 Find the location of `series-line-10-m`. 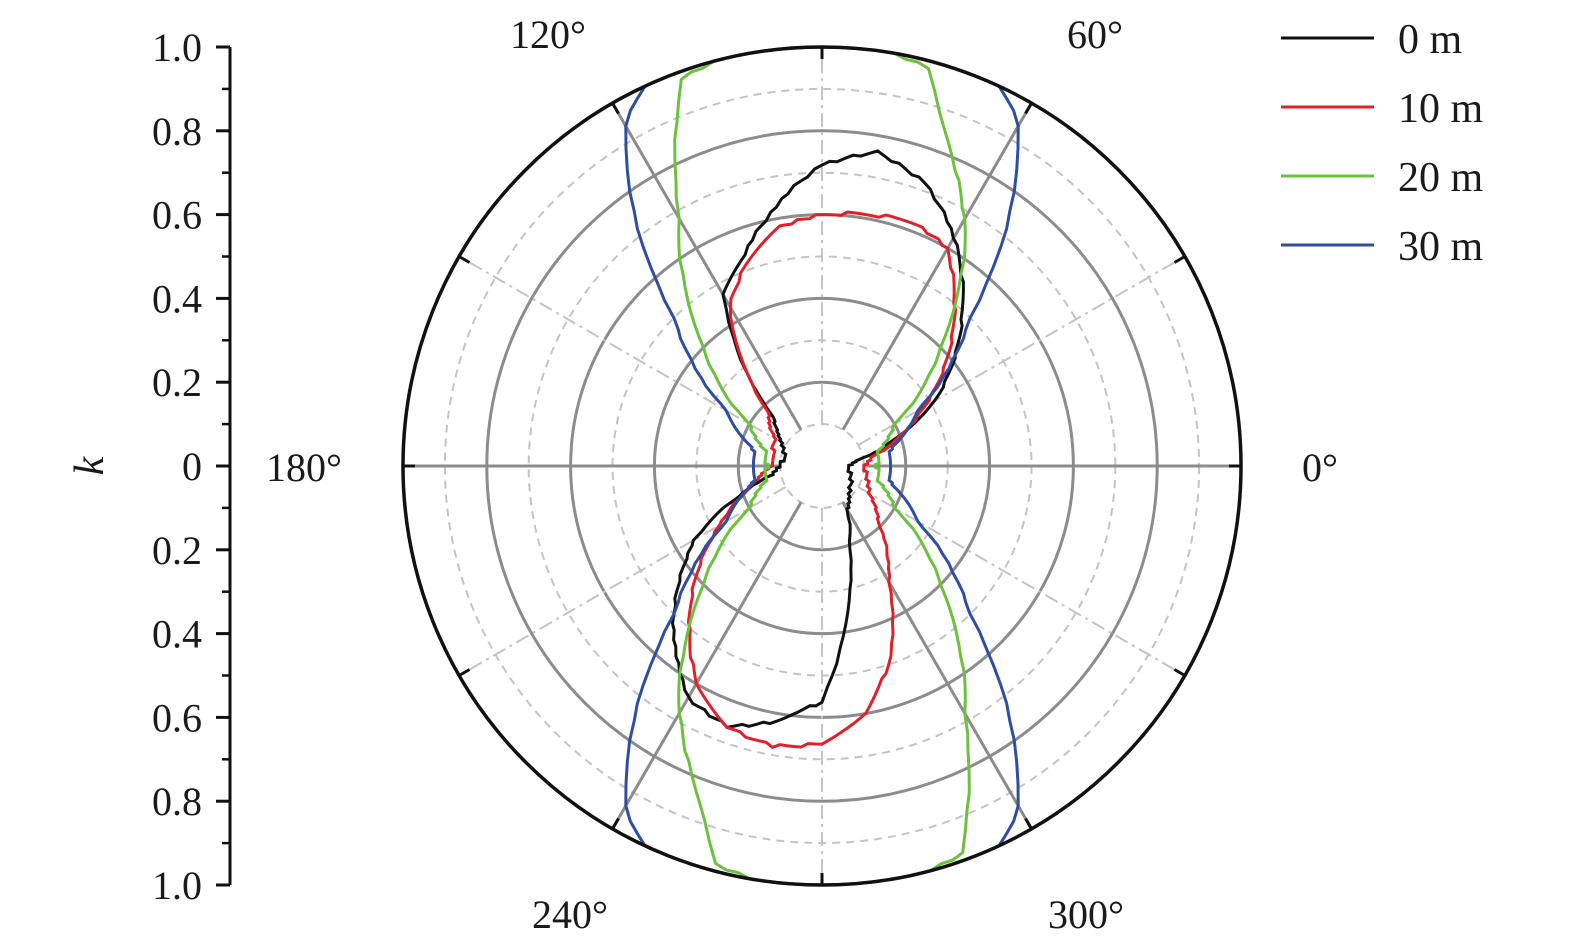

series-line-10-m is located at coordinates (822, 479).